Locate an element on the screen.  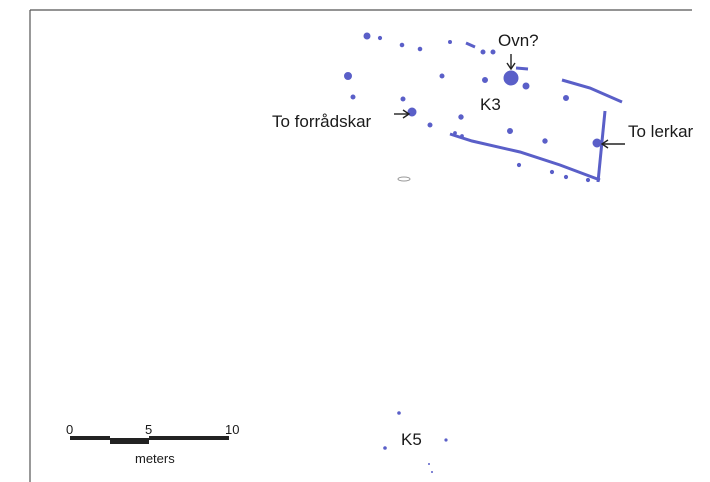
clay-arrowhead-icon is located at coordinates (604, 144).